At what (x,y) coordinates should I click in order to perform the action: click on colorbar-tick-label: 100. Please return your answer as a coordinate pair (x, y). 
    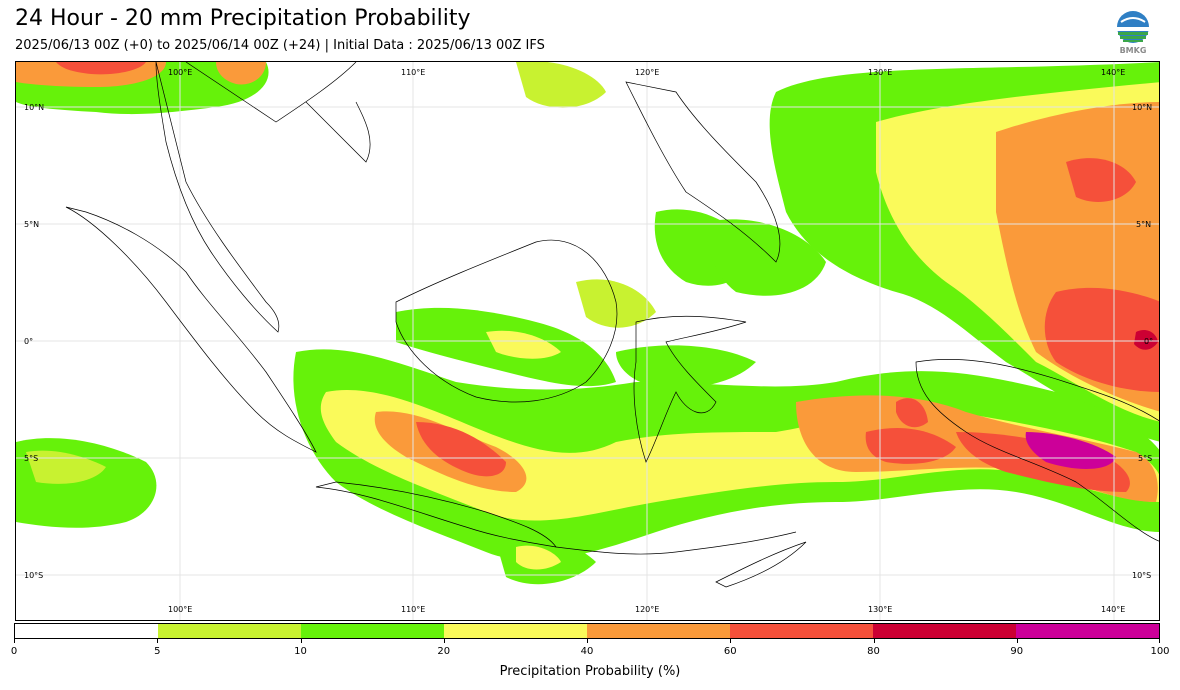
    Looking at the image, I should click on (1160, 651).